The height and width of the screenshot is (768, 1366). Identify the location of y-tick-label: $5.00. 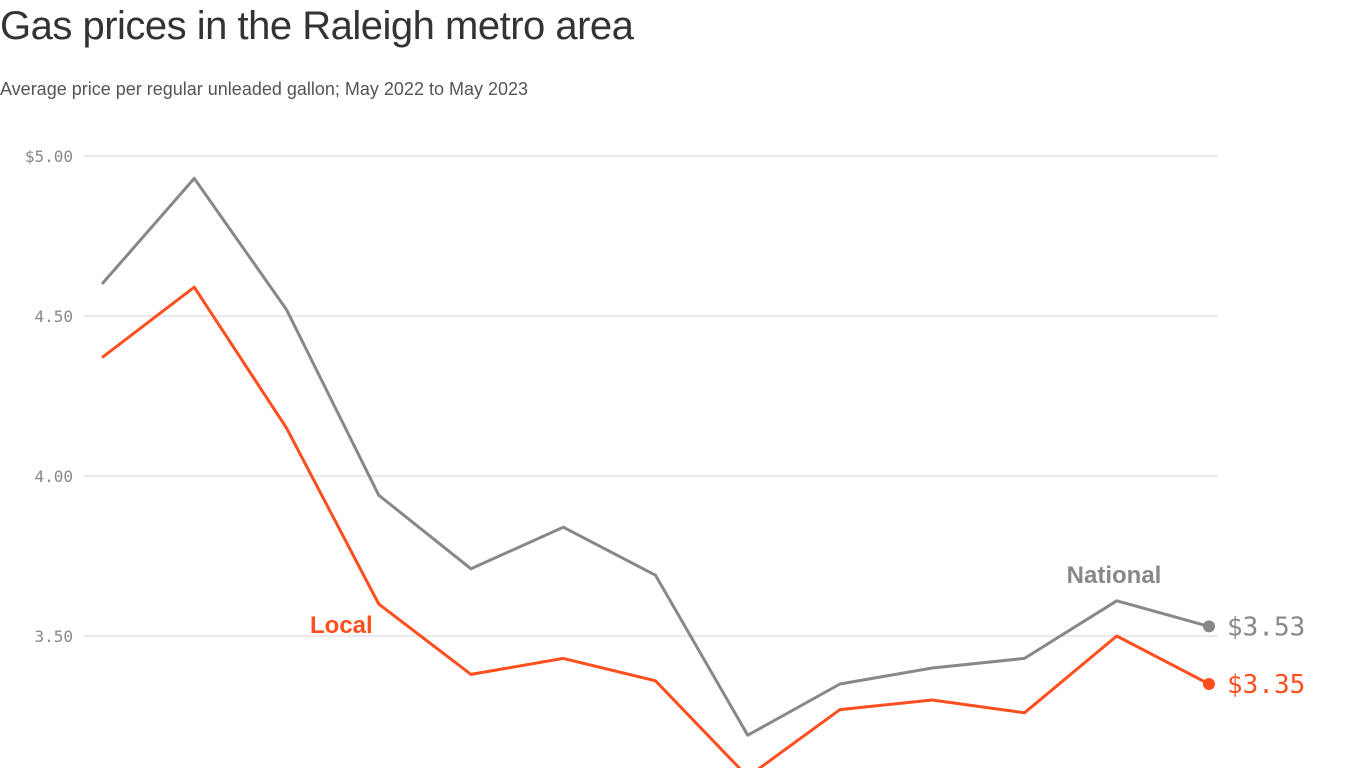
(49, 156).